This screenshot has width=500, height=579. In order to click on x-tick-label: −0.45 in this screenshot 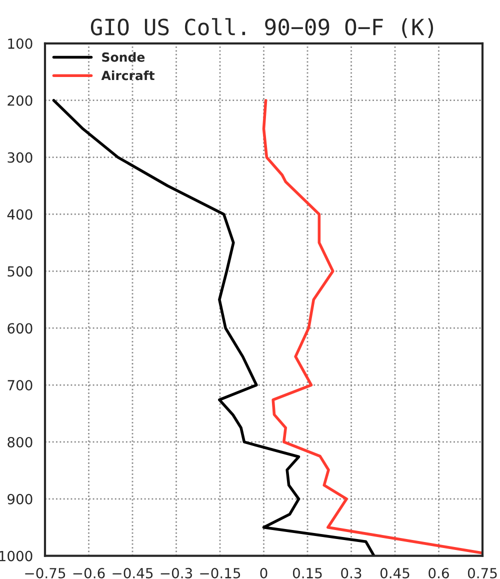, I will do `click(132, 573)`.